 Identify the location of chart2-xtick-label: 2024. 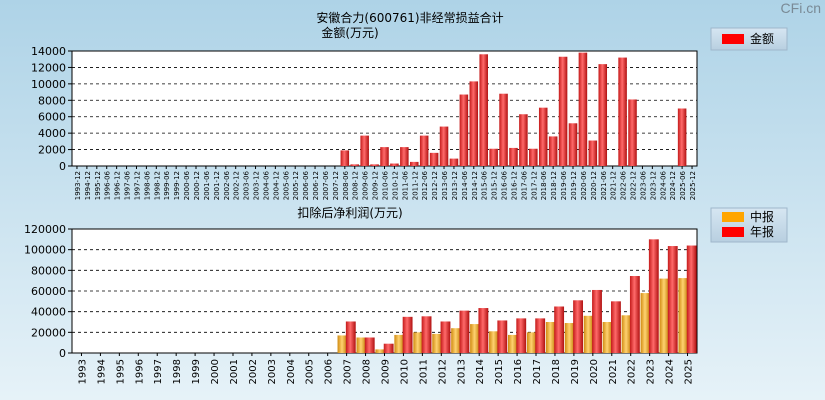
(670, 371).